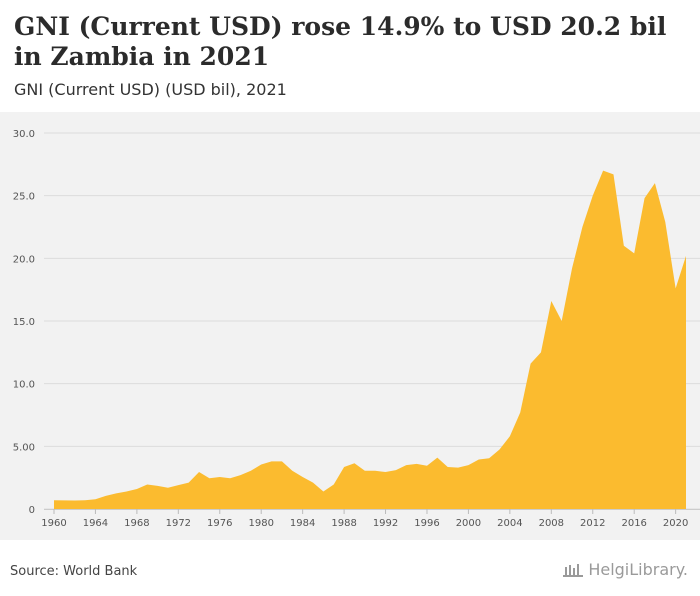 This screenshot has height=596, width=700. Describe the element at coordinates (24, 385) in the screenshot. I see `y-tick-label: 10.0` at that location.